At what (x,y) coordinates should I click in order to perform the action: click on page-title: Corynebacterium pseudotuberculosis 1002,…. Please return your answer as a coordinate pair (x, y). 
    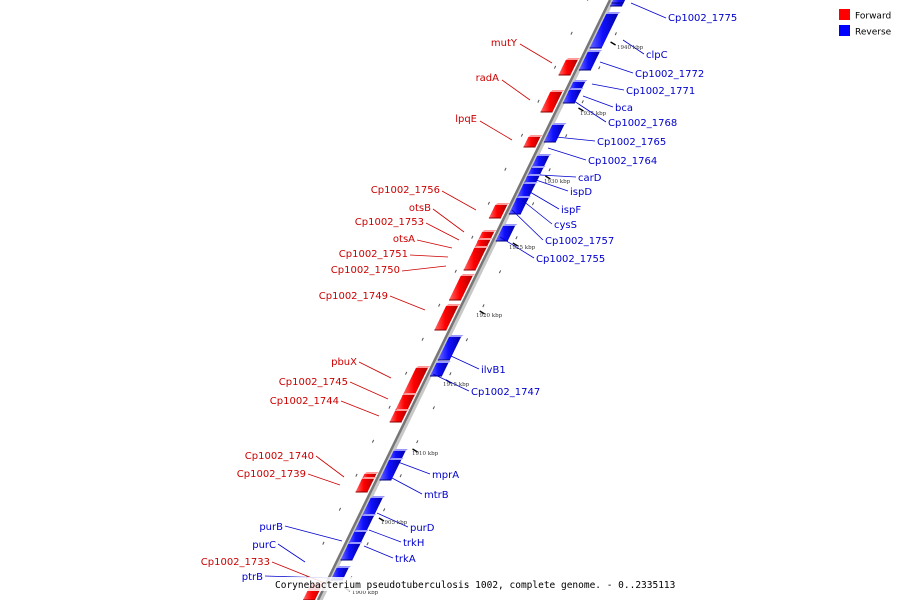
    Looking at the image, I should click on (475, 585).